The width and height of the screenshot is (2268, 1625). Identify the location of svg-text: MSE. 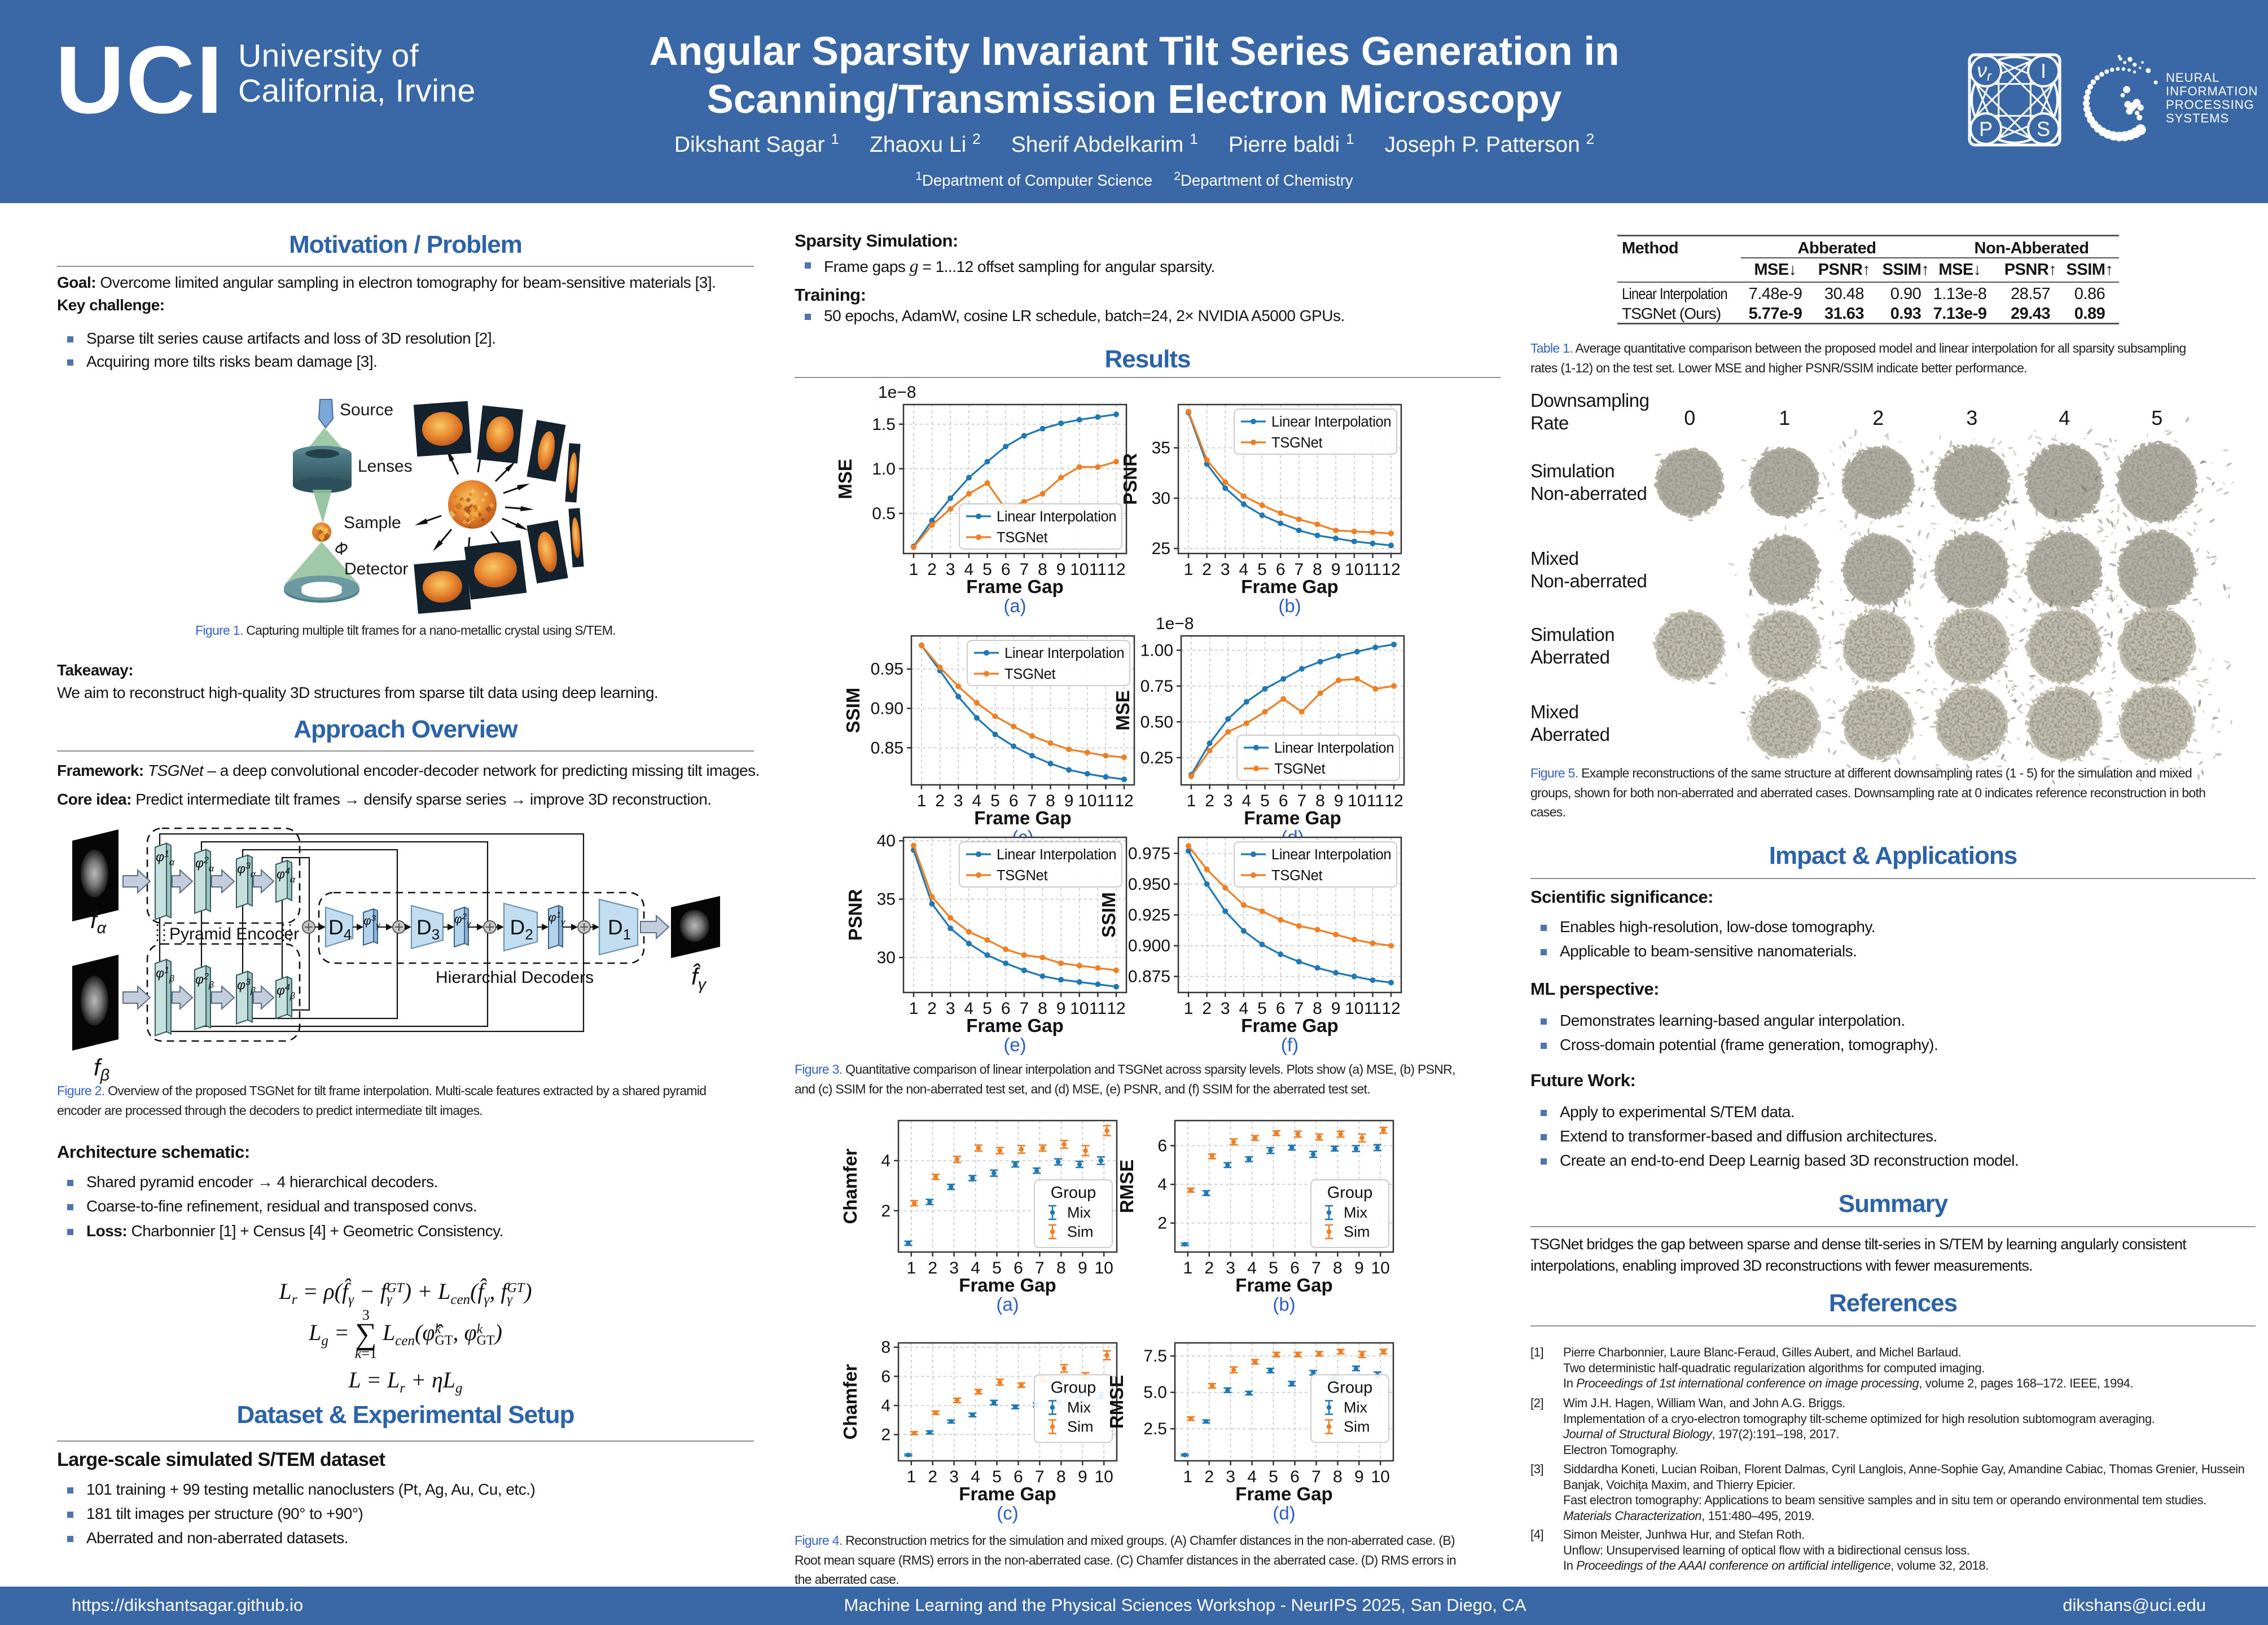
(845, 479).